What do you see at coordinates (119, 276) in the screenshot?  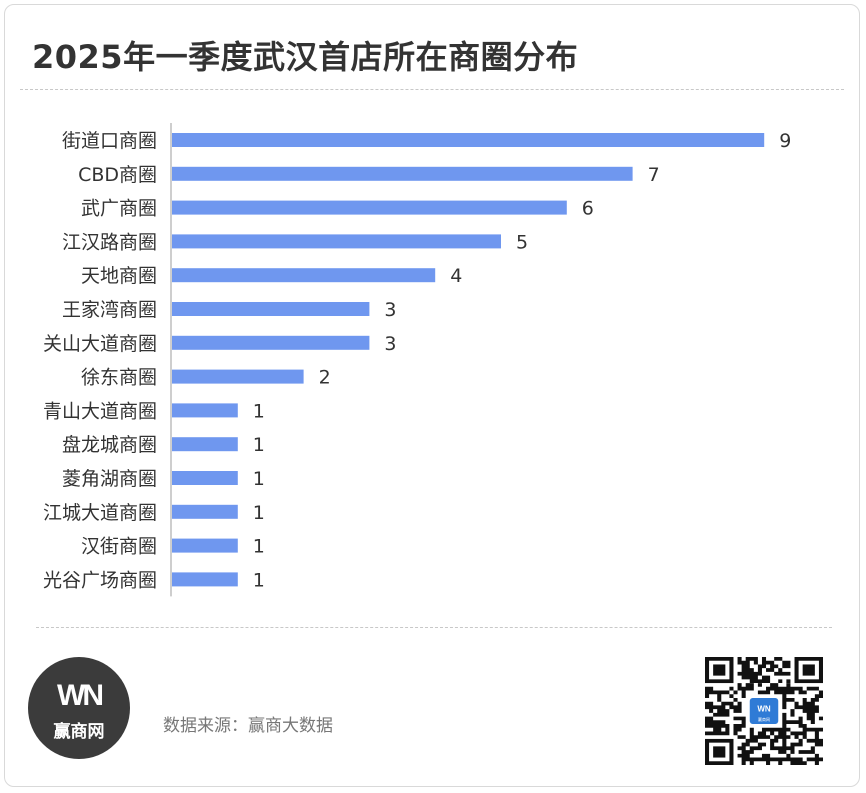 I see `category-label: 天地商圈` at bounding box center [119, 276].